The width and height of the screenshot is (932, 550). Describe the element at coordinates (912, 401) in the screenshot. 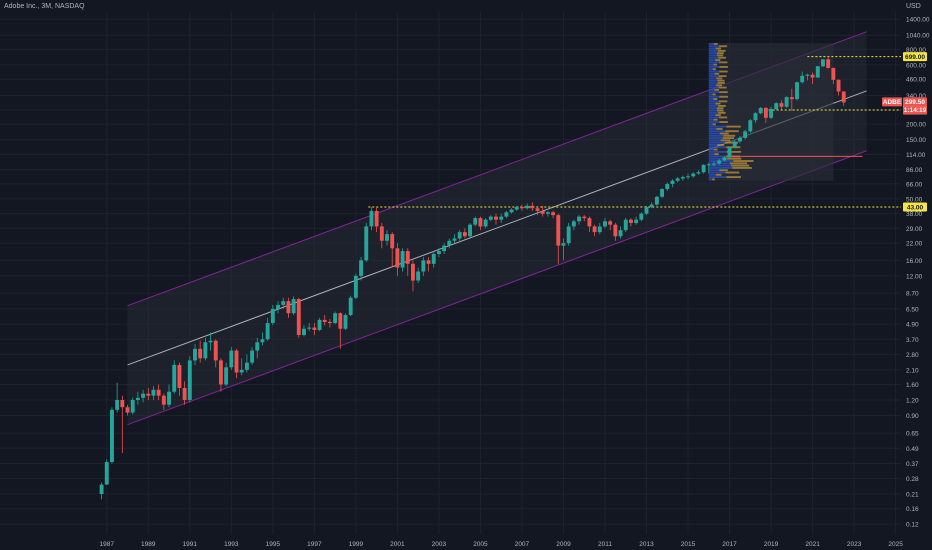

I see `y-tick-label: 1.20` at that location.